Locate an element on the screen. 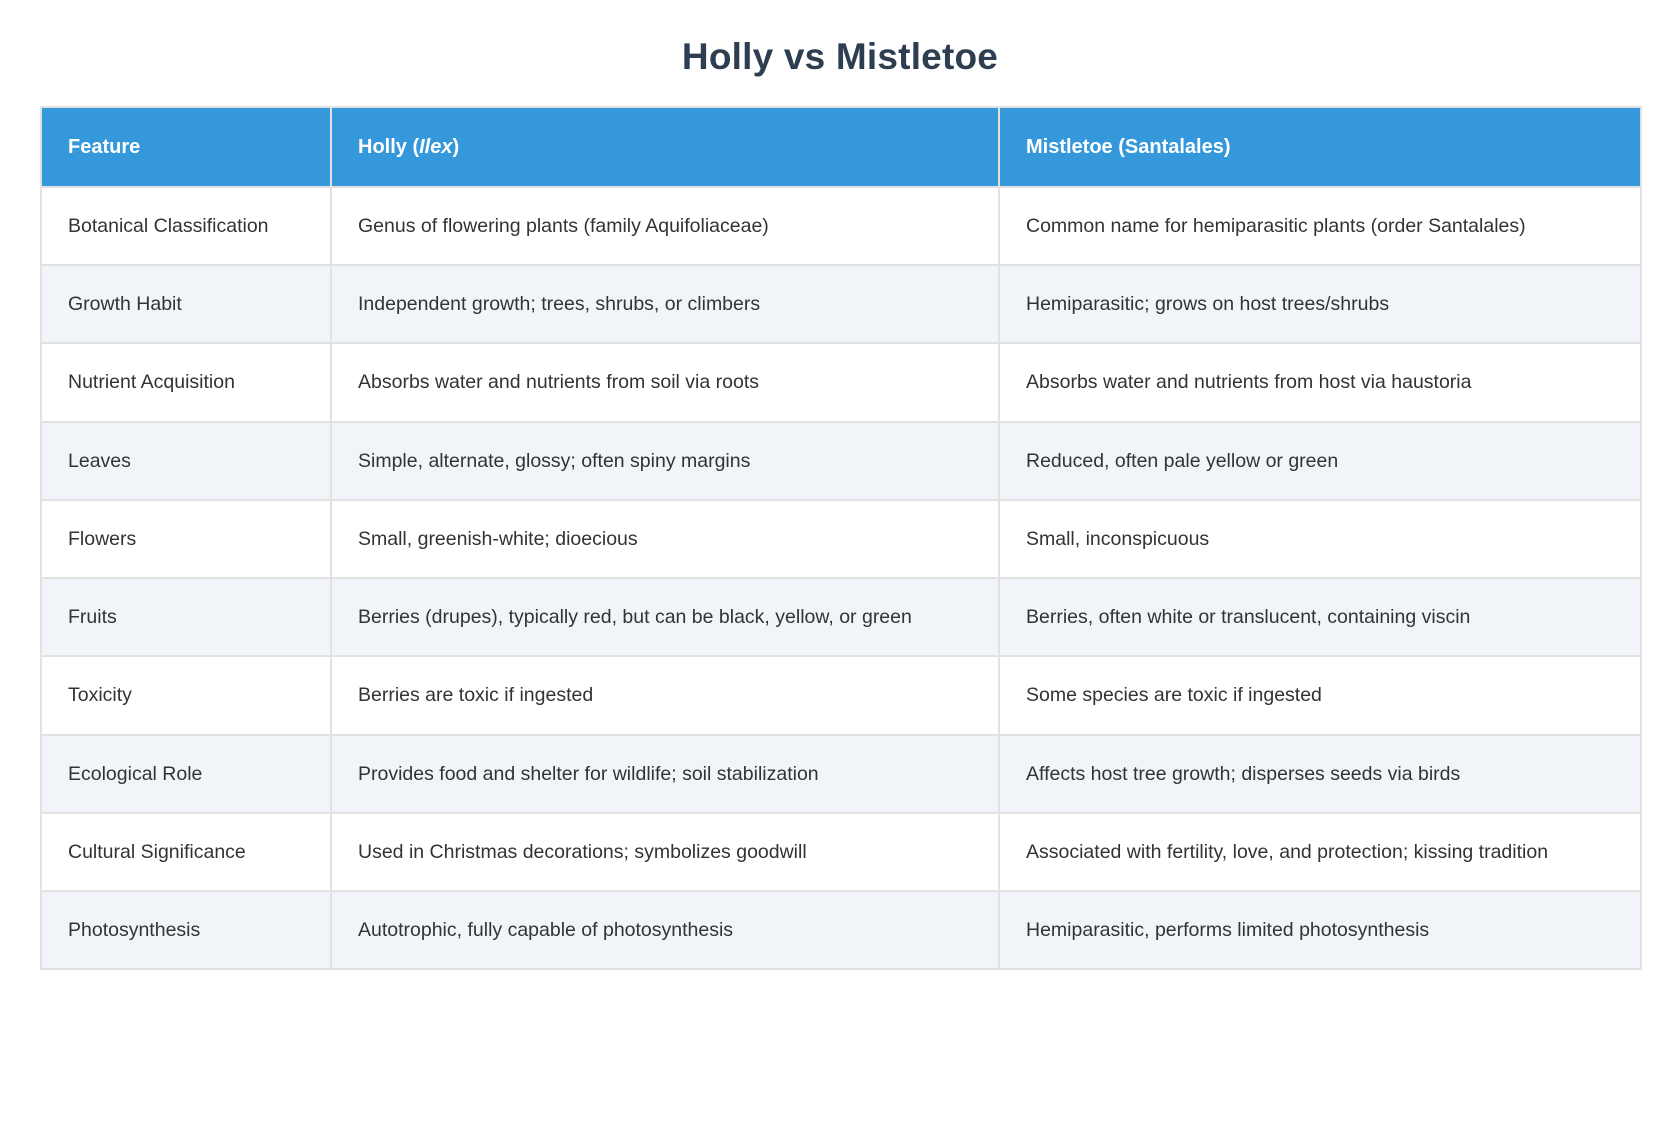 The width and height of the screenshot is (1680, 1128). feature-cell: Cultural Significance is located at coordinates (186, 851).